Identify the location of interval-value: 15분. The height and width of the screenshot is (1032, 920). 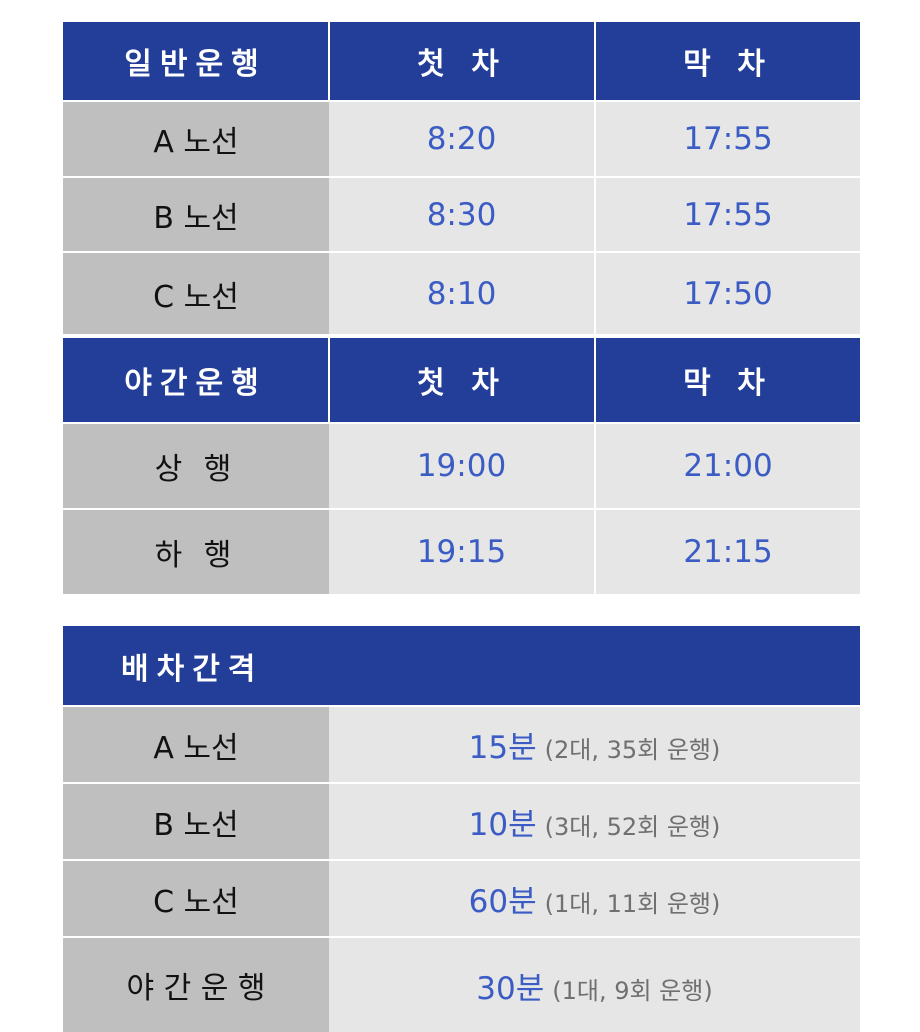
(502, 748).